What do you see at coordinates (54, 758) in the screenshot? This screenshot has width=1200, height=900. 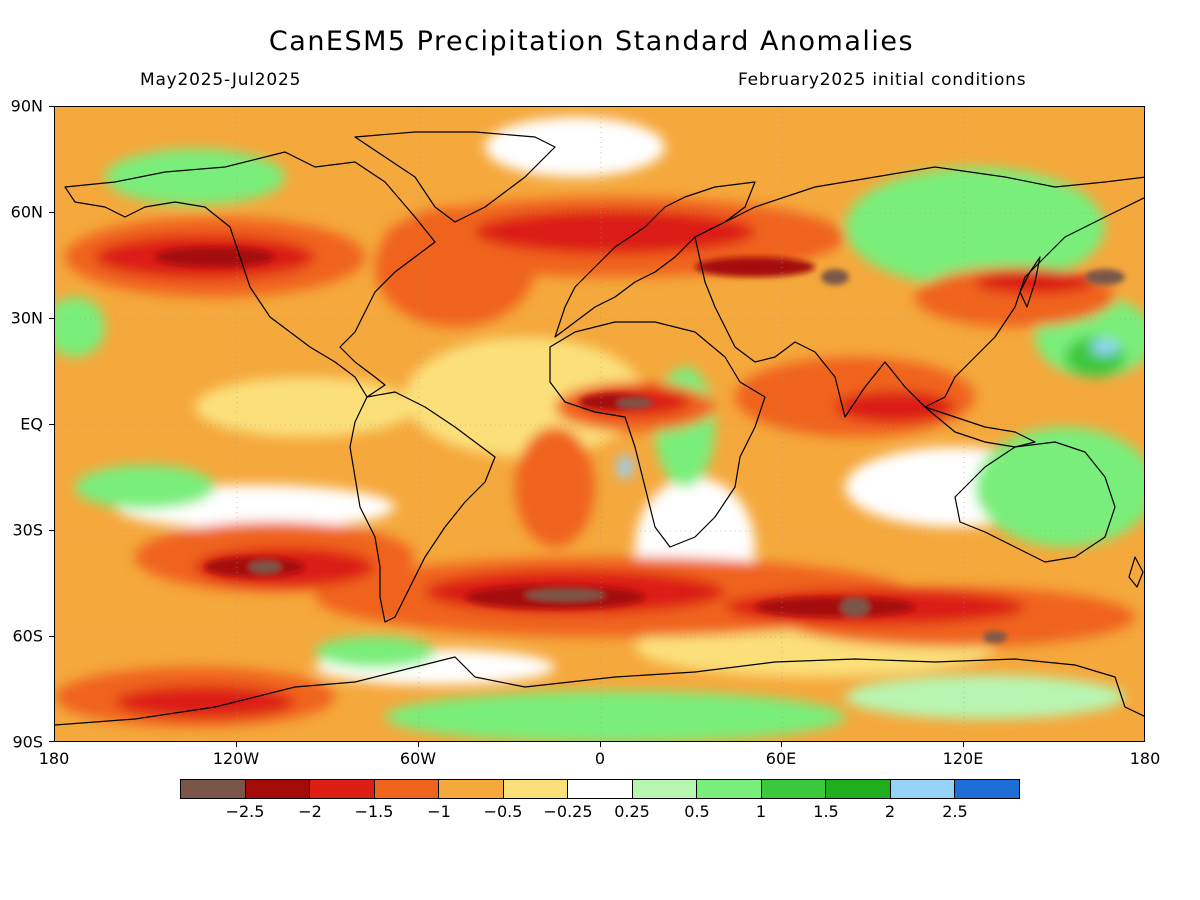 I see `lon-label-180w: 180` at bounding box center [54, 758].